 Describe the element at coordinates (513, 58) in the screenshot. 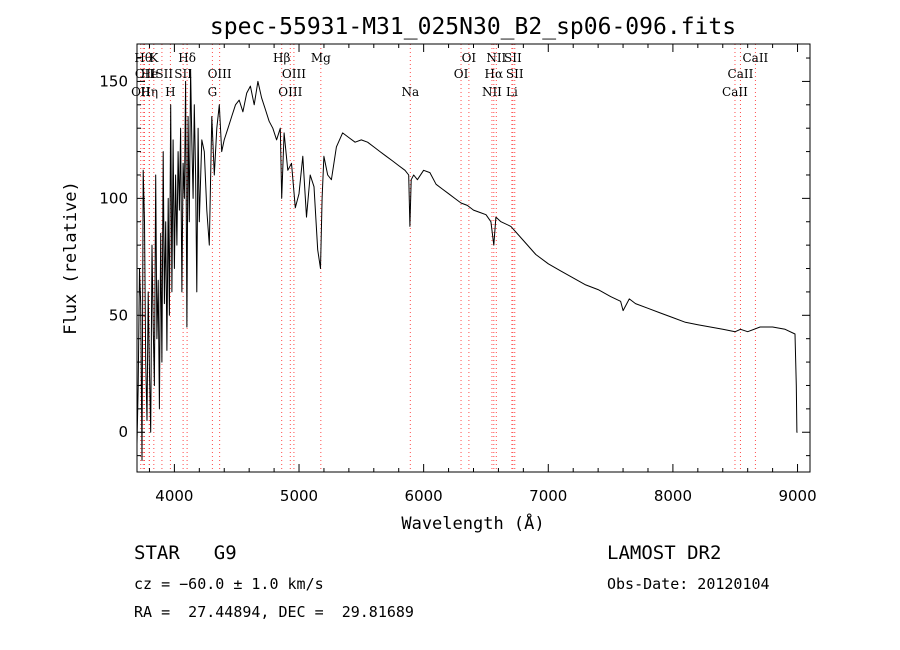

I see `line-label-22: SII` at that location.